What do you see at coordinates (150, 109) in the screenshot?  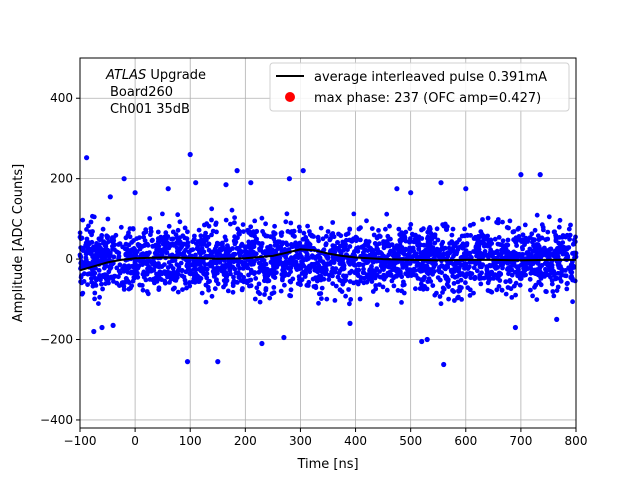 I see `annotation-channel: Ch001 35dB` at bounding box center [150, 109].